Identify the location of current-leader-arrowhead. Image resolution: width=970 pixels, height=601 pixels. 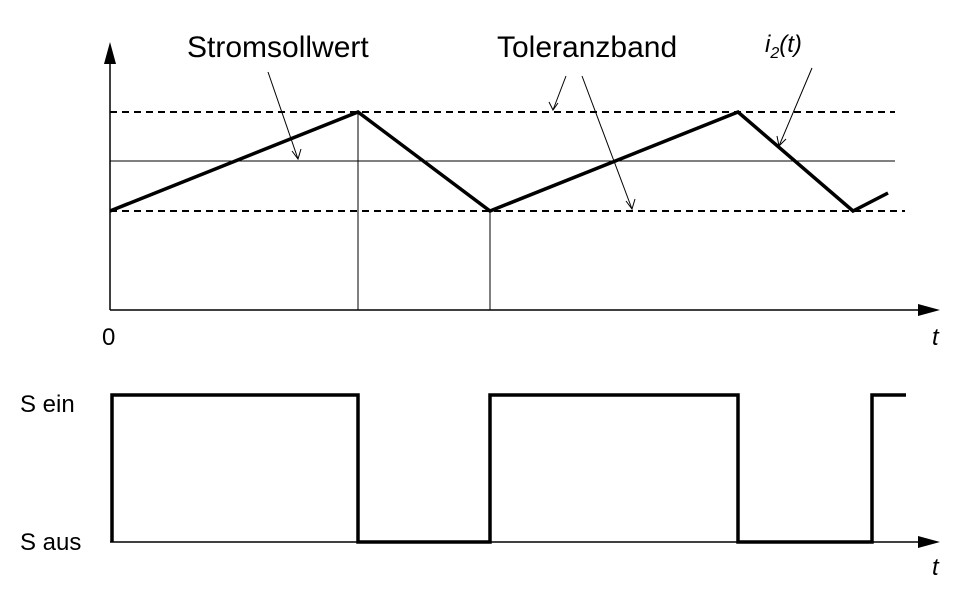
(781, 141).